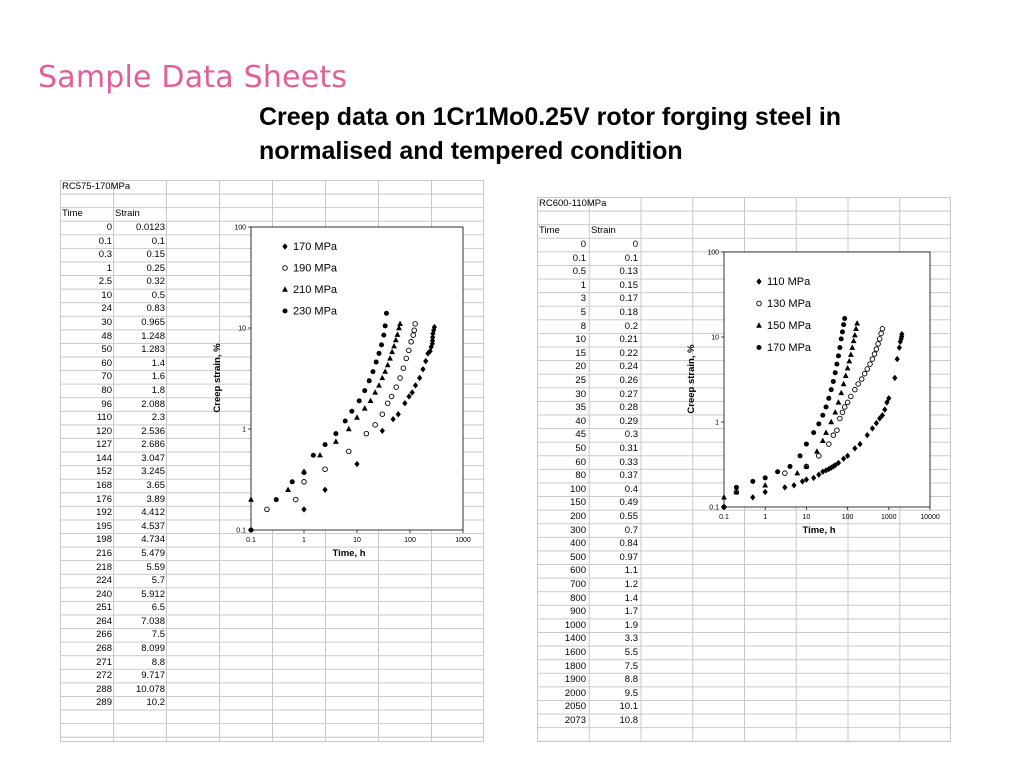  I want to click on strain-cell: 1.8, so click(158, 390).